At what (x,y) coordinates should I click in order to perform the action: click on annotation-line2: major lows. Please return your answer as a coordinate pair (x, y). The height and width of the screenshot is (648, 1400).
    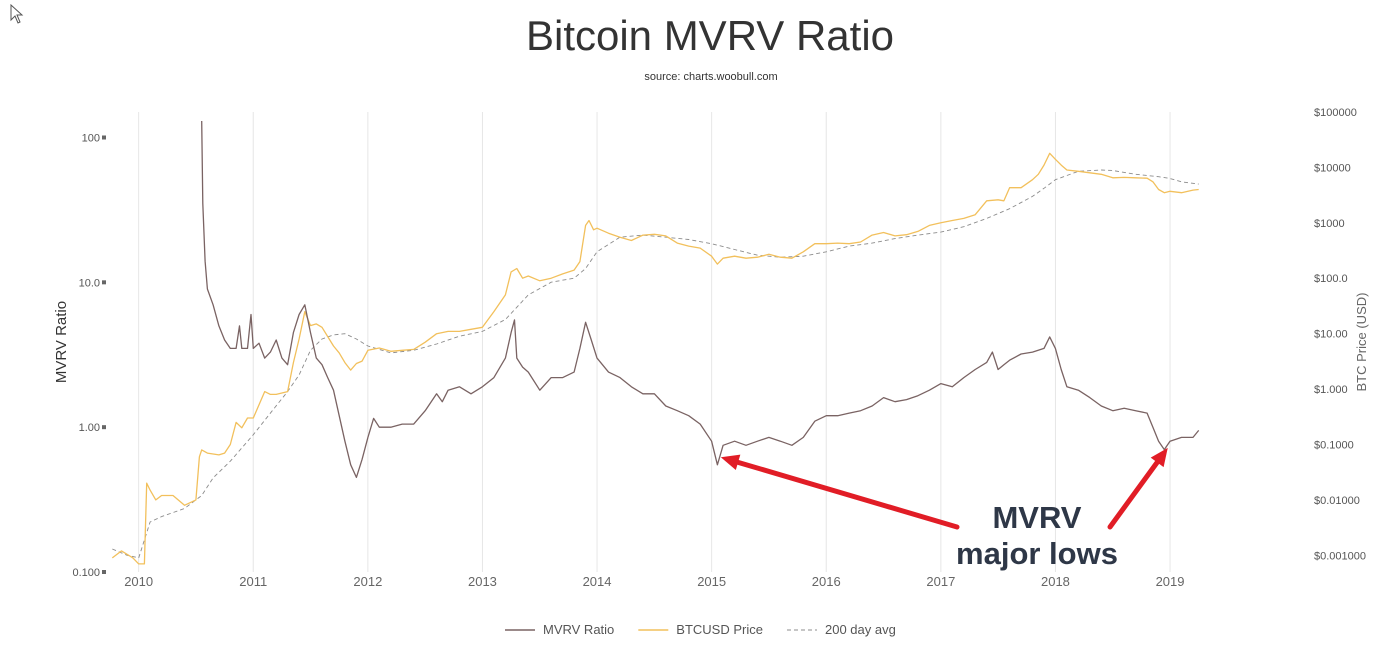
    Looking at the image, I should click on (1037, 553).